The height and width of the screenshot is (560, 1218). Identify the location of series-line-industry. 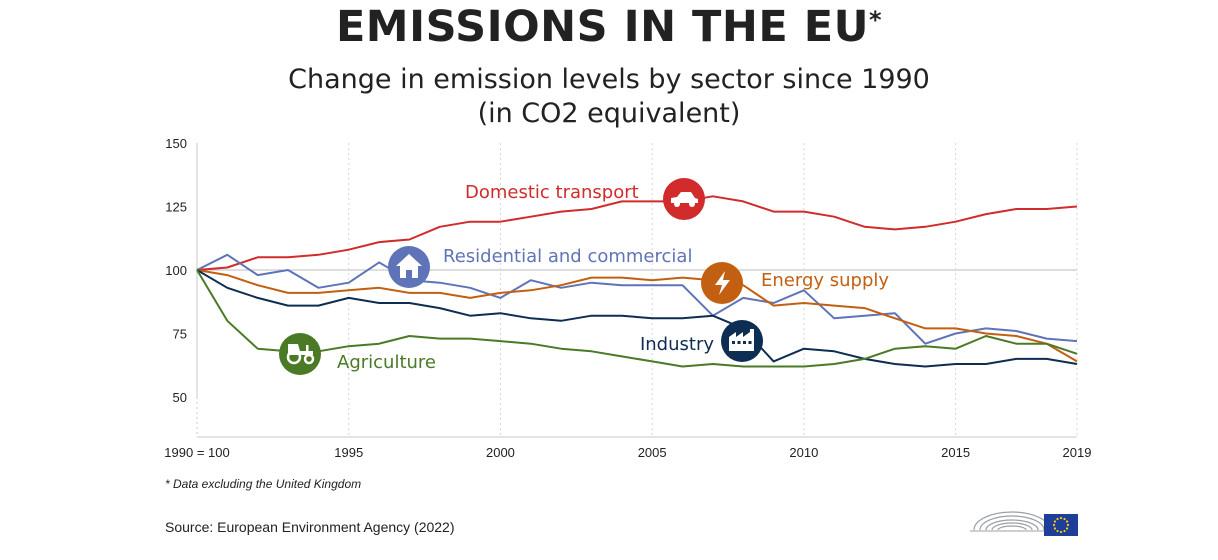
(637, 318).